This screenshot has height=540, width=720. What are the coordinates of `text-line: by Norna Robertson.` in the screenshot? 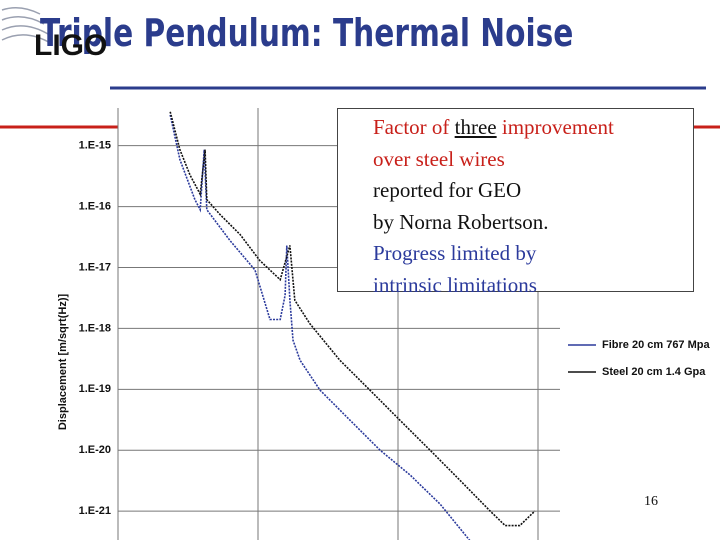 It's located at (533, 223).